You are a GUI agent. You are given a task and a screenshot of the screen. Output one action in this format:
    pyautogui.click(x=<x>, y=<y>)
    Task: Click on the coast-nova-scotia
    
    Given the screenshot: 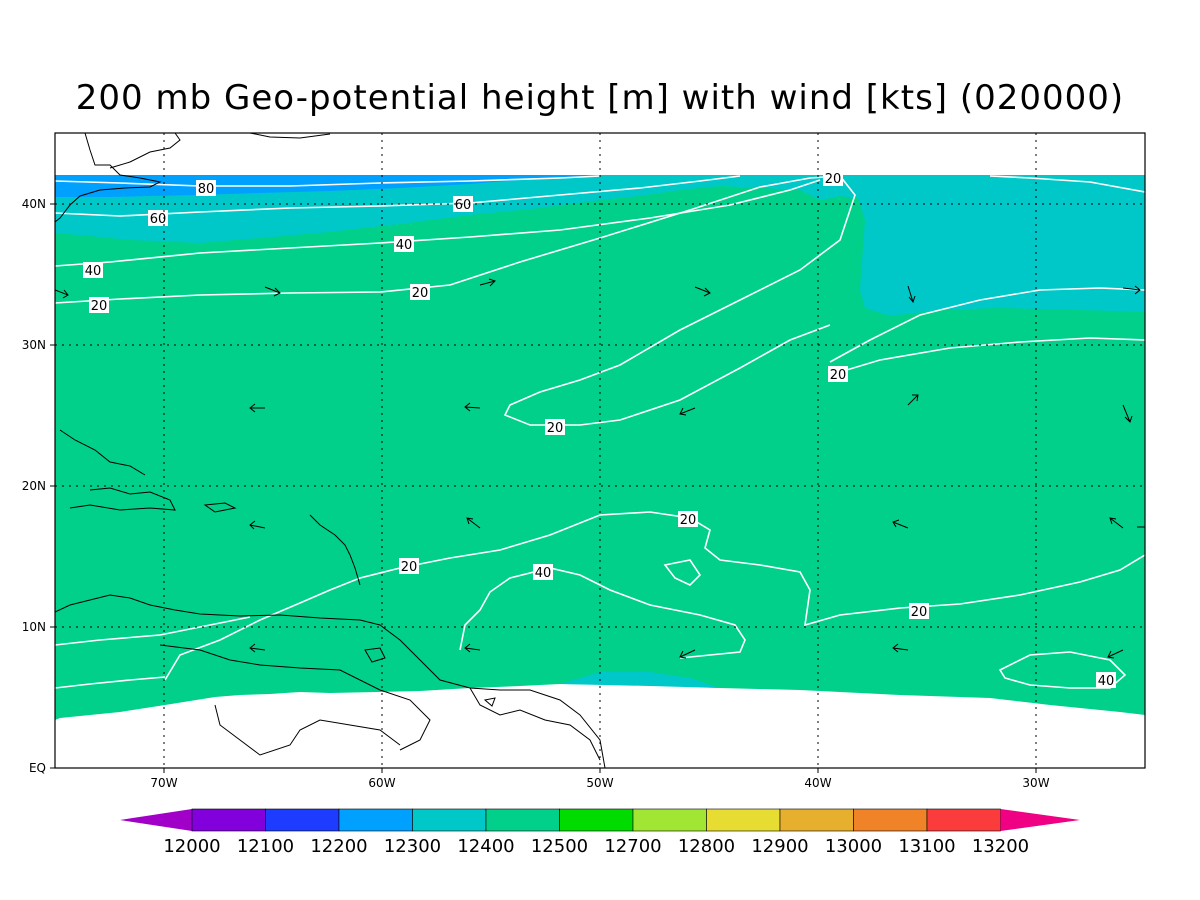 What is the action you would take?
    pyautogui.click(x=145, y=151)
    